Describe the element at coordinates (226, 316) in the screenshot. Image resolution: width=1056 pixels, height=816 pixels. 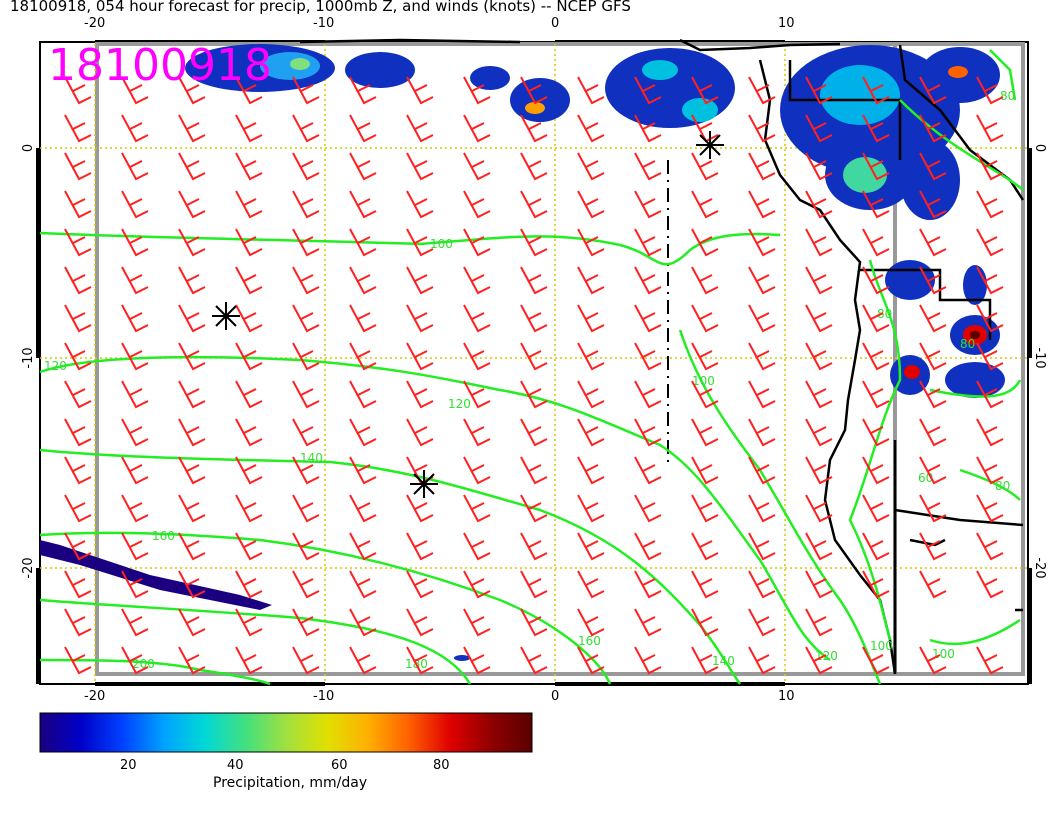
I see `asterisk-marker` at that location.